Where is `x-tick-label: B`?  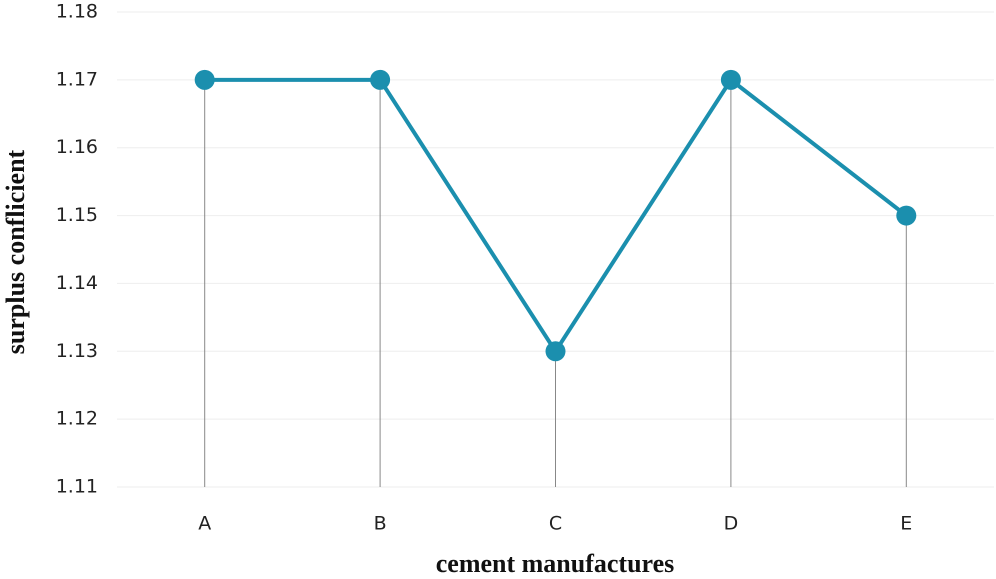
x-tick-label: B is located at coordinates (380, 524).